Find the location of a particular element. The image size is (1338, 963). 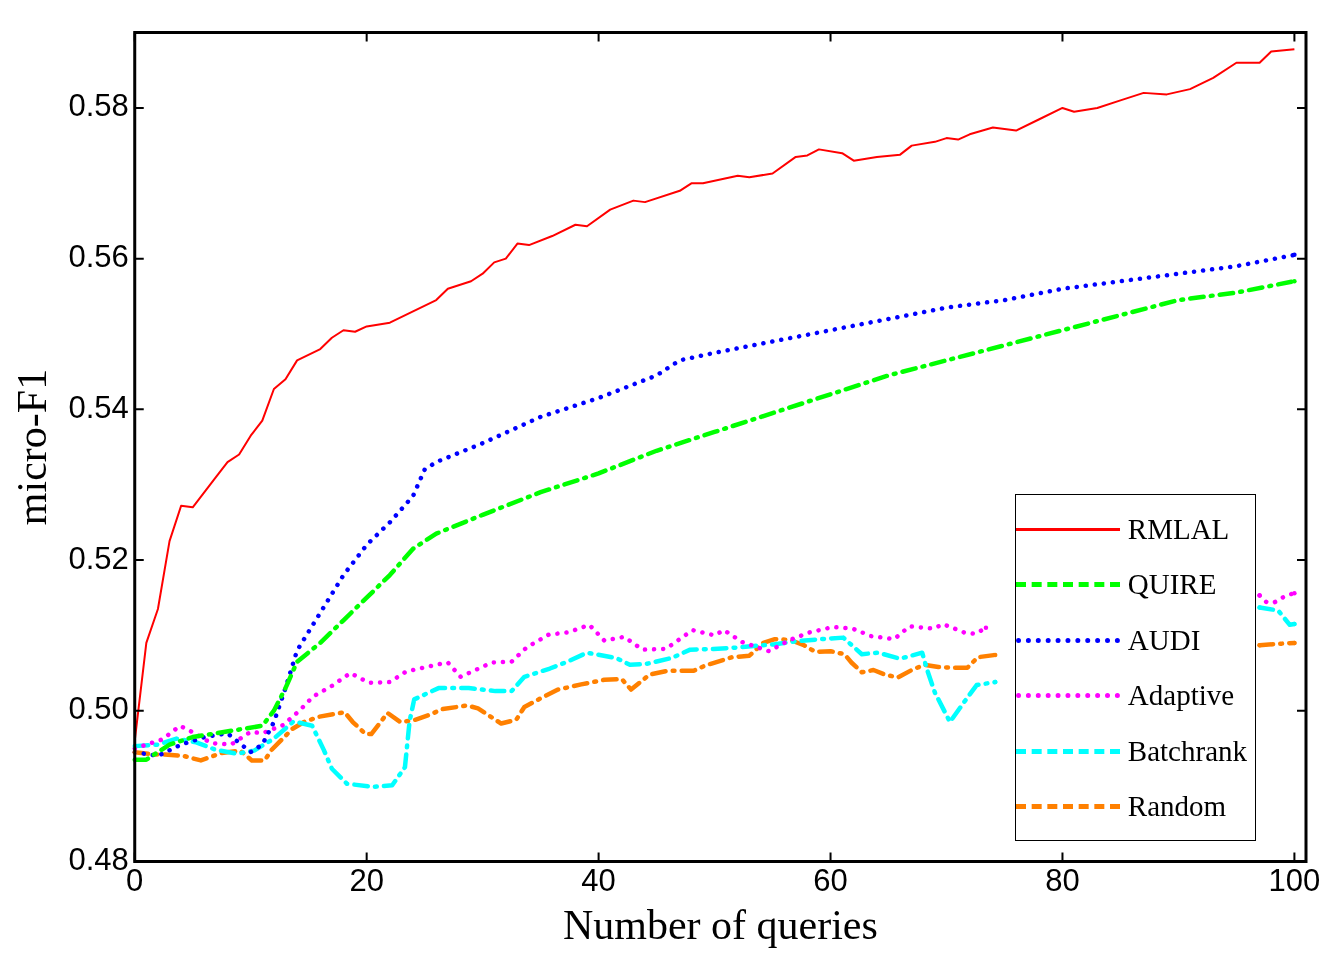

legend-label: Adaptive is located at coordinates (1181, 696).